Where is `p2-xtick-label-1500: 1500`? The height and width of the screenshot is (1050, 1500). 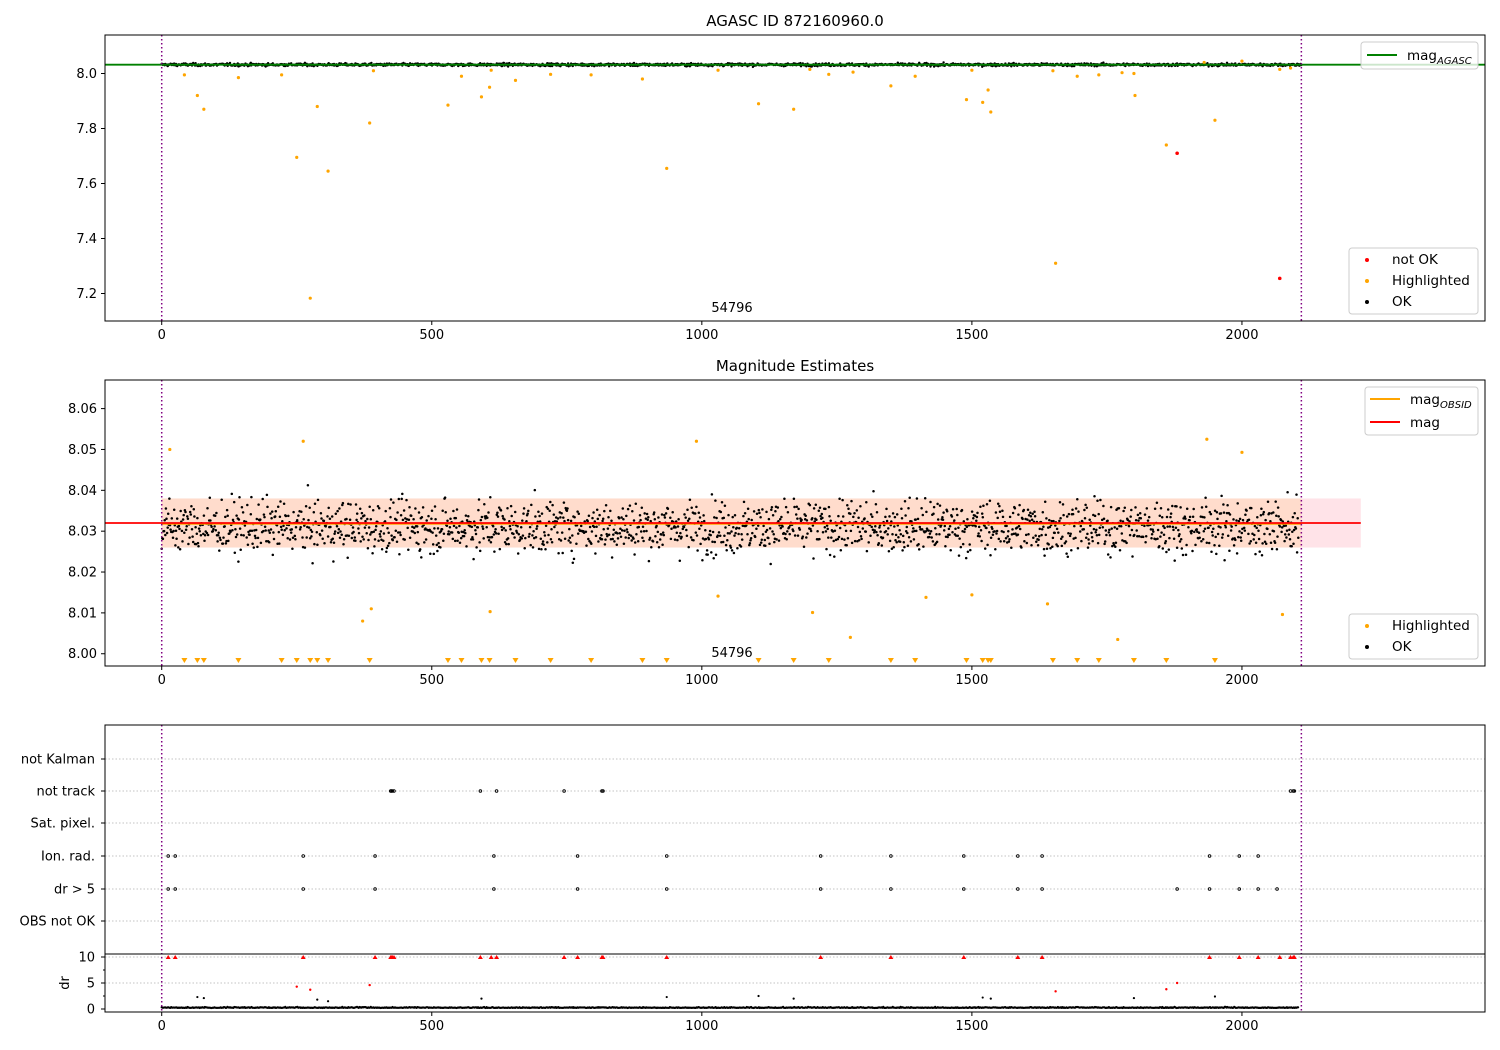
p2-xtick-label-1500: 1500 is located at coordinates (971, 680).